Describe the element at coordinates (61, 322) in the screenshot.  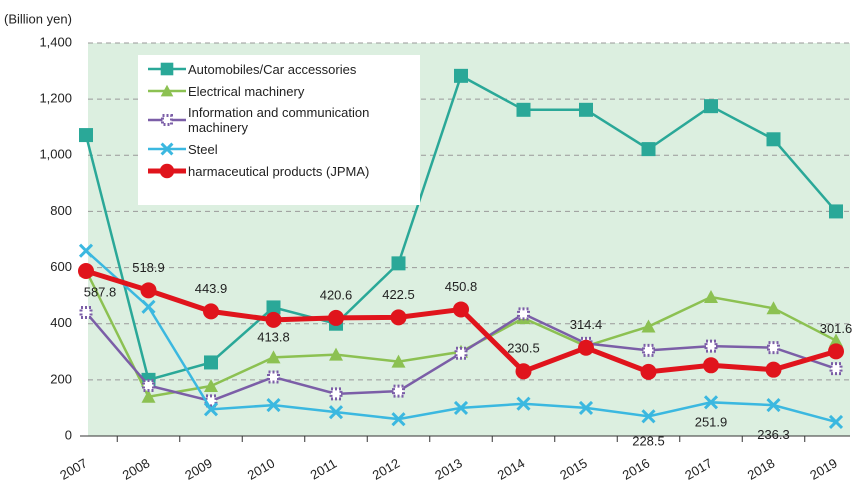
I see `y-tick-label: 400` at that location.